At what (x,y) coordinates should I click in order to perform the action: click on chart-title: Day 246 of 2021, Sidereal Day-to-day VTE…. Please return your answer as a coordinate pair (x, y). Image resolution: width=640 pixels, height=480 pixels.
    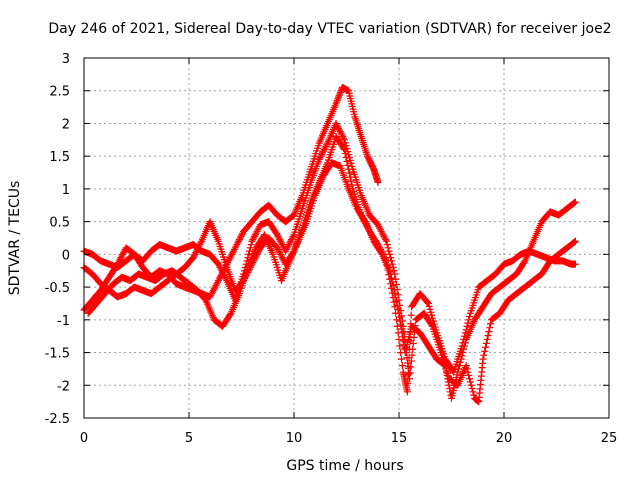
    Looking at the image, I should click on (329, 29).